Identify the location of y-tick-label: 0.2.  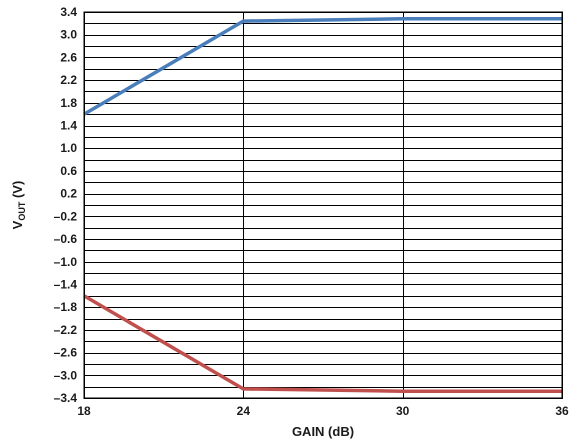
(68, 194).